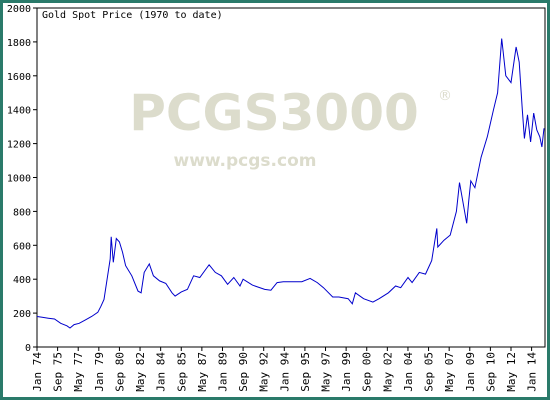  I want to click on y-tick-label: 800, so click(22, 212).